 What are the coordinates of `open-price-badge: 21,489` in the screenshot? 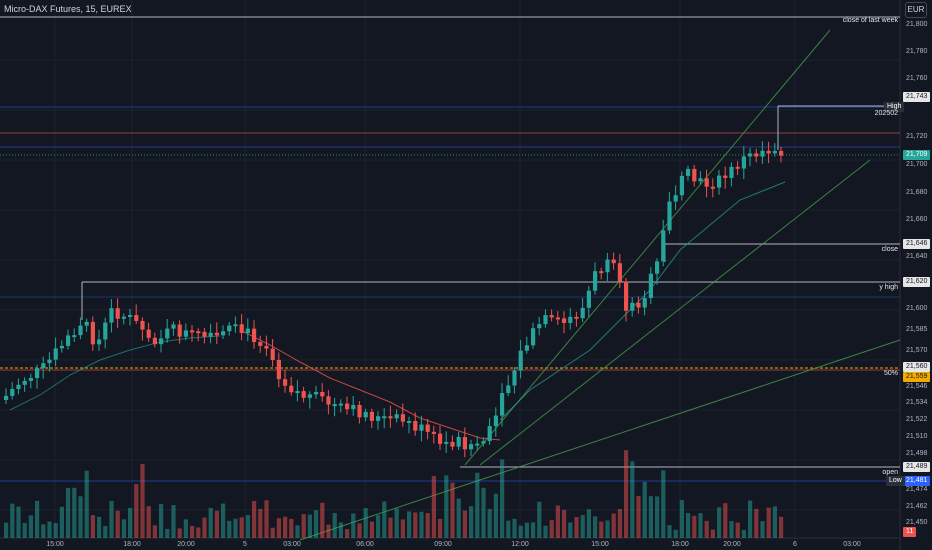 It's located at (917, 467).